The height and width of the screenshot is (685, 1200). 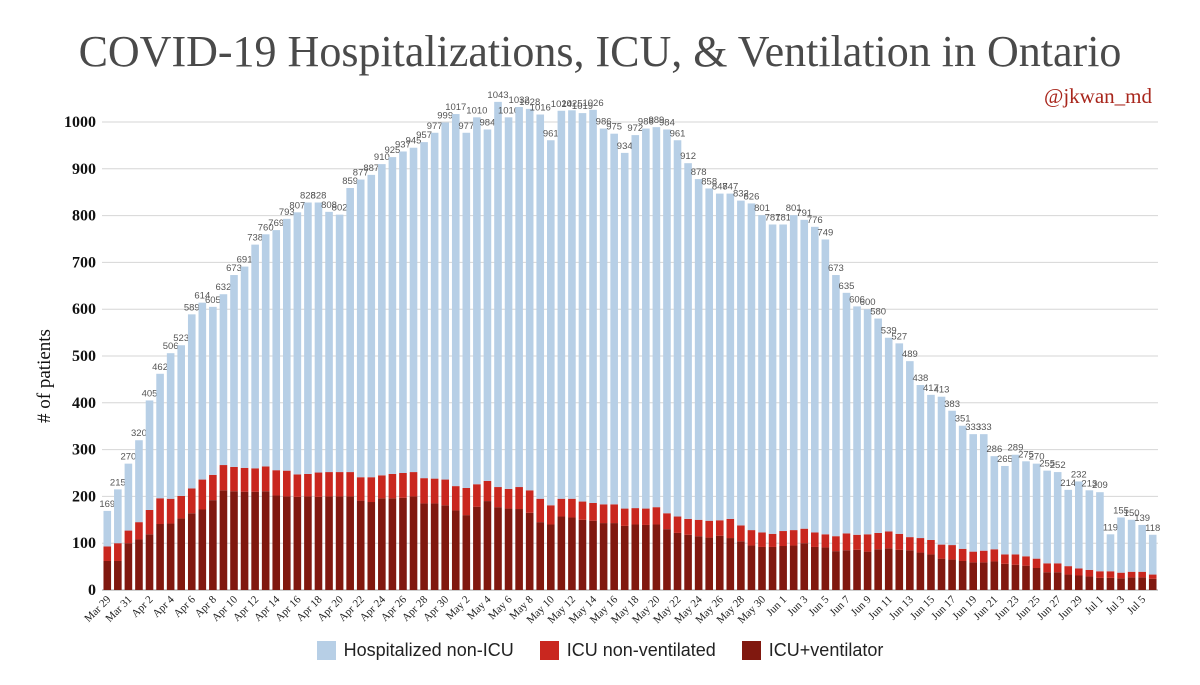 What do you see at coordinates (181, 338) in the screenshot?
I see `data-label: 523` at bounding box center [181, 338].